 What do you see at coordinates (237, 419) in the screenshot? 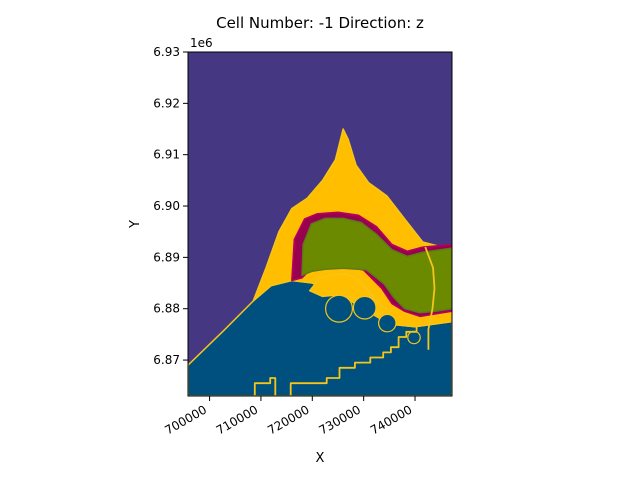
I see `x-tick-label-1: 710000` at bounding box center [237, 419].